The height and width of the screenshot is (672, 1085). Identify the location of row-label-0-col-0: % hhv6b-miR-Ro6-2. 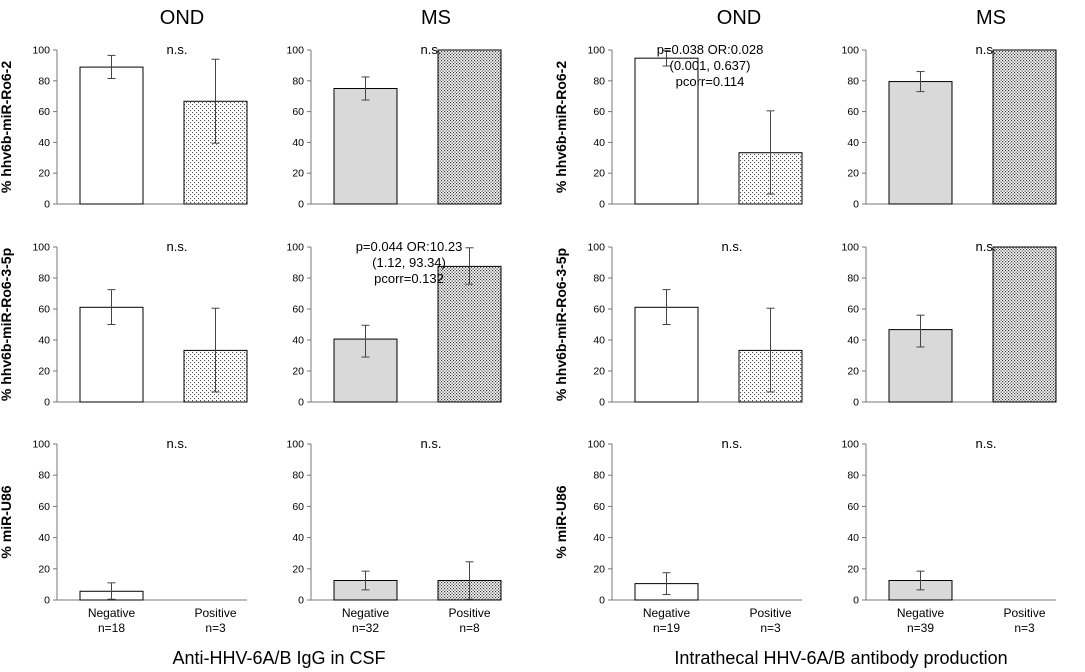
(7, 127).